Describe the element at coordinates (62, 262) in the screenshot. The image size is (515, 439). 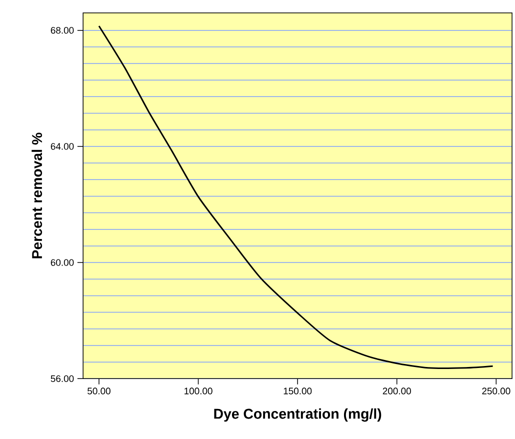
I see `y-tick-label: 60.00` at that location.